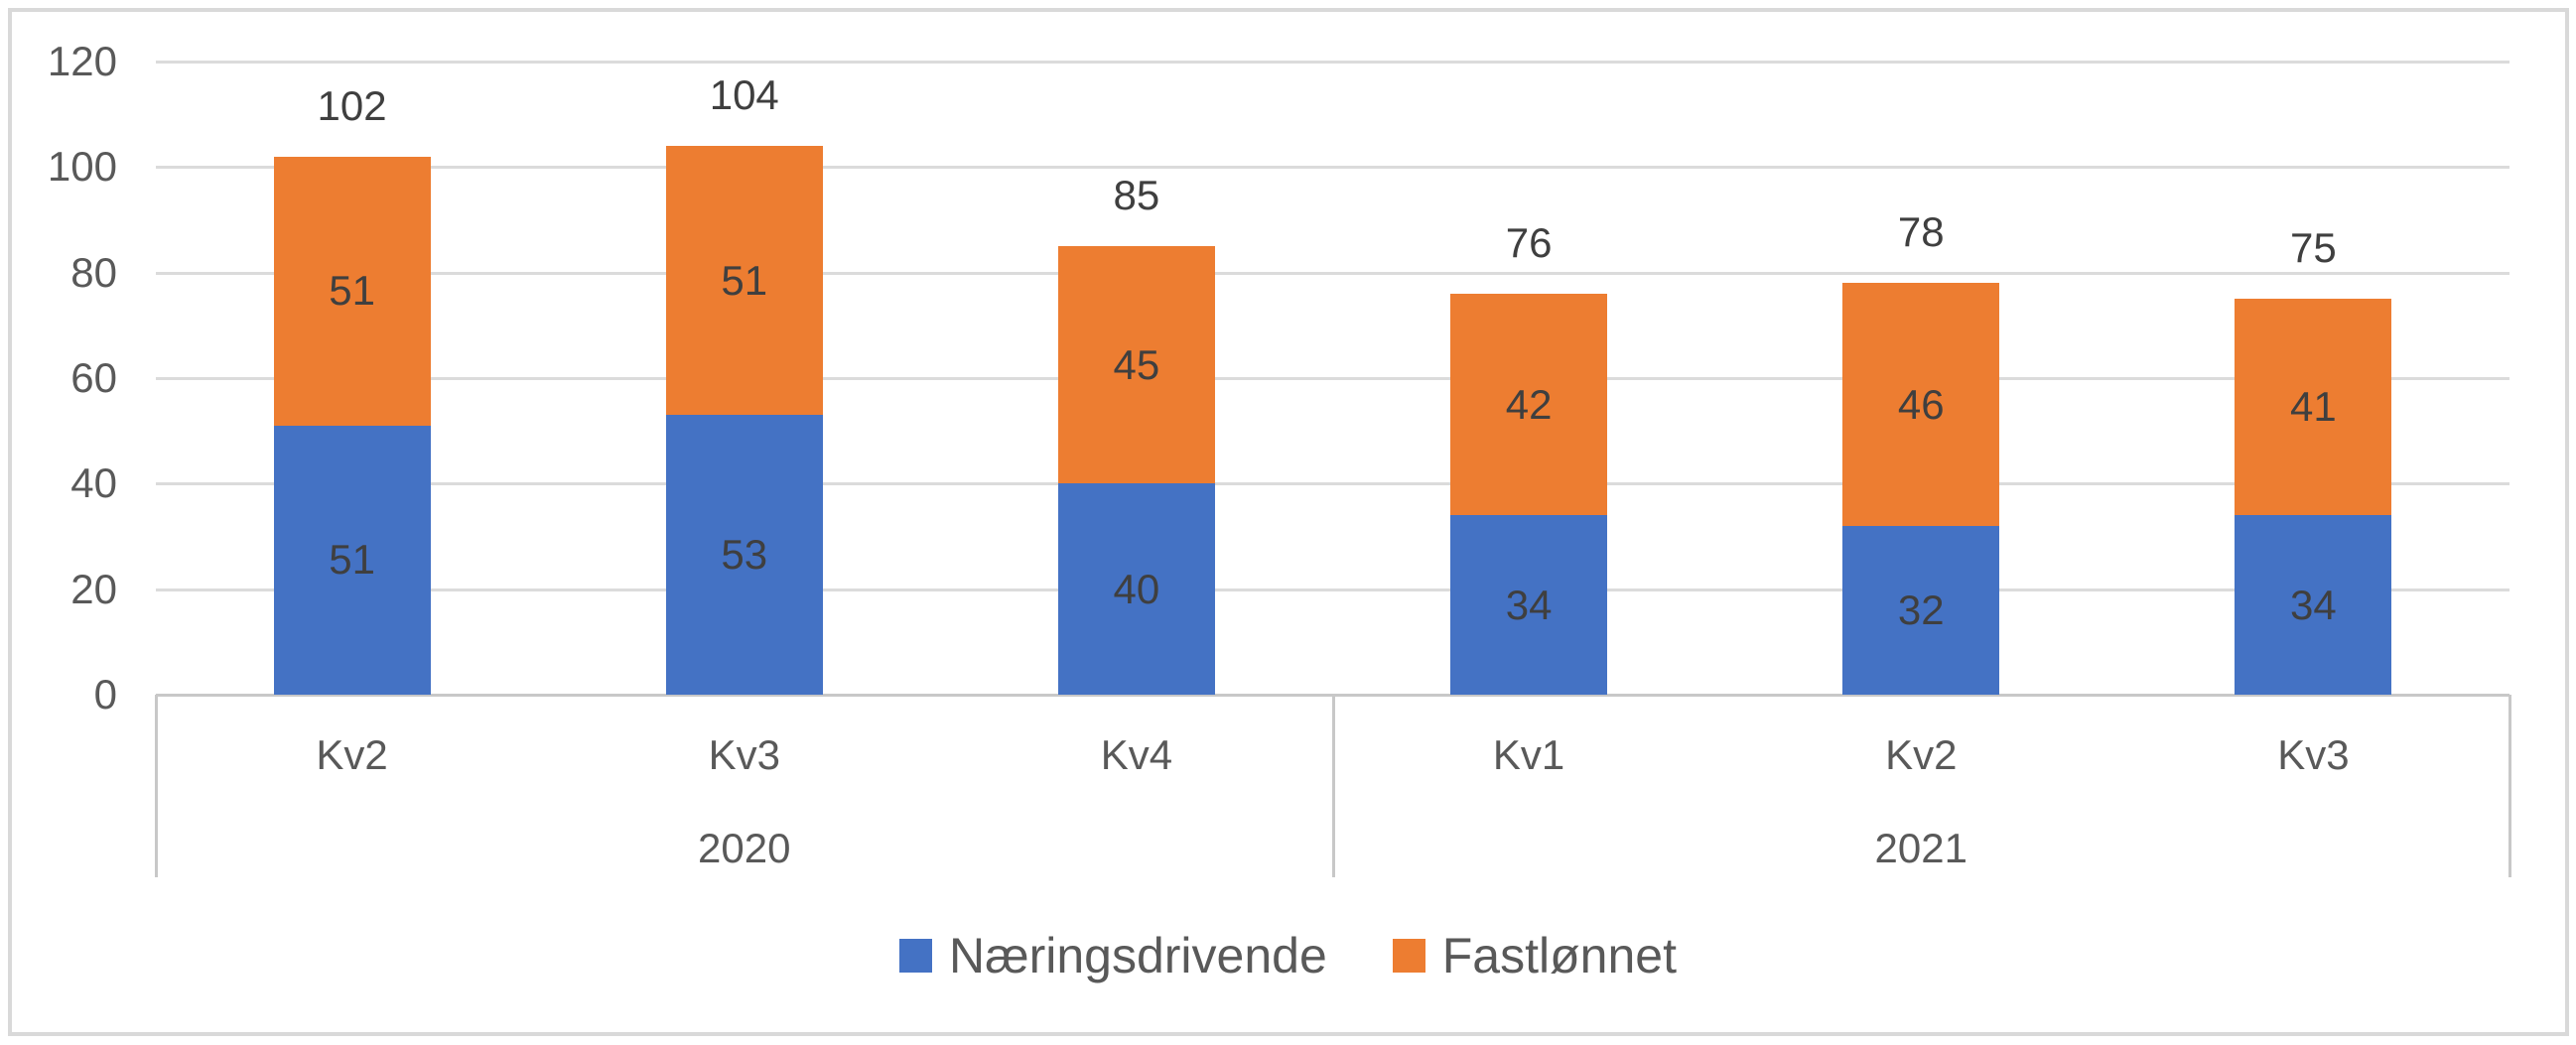 The height and width of the screenshot is (1045, 2576). Describe the element at coordinates (1136, 196) in the screenshot. I see `total-label: 85` at that location.